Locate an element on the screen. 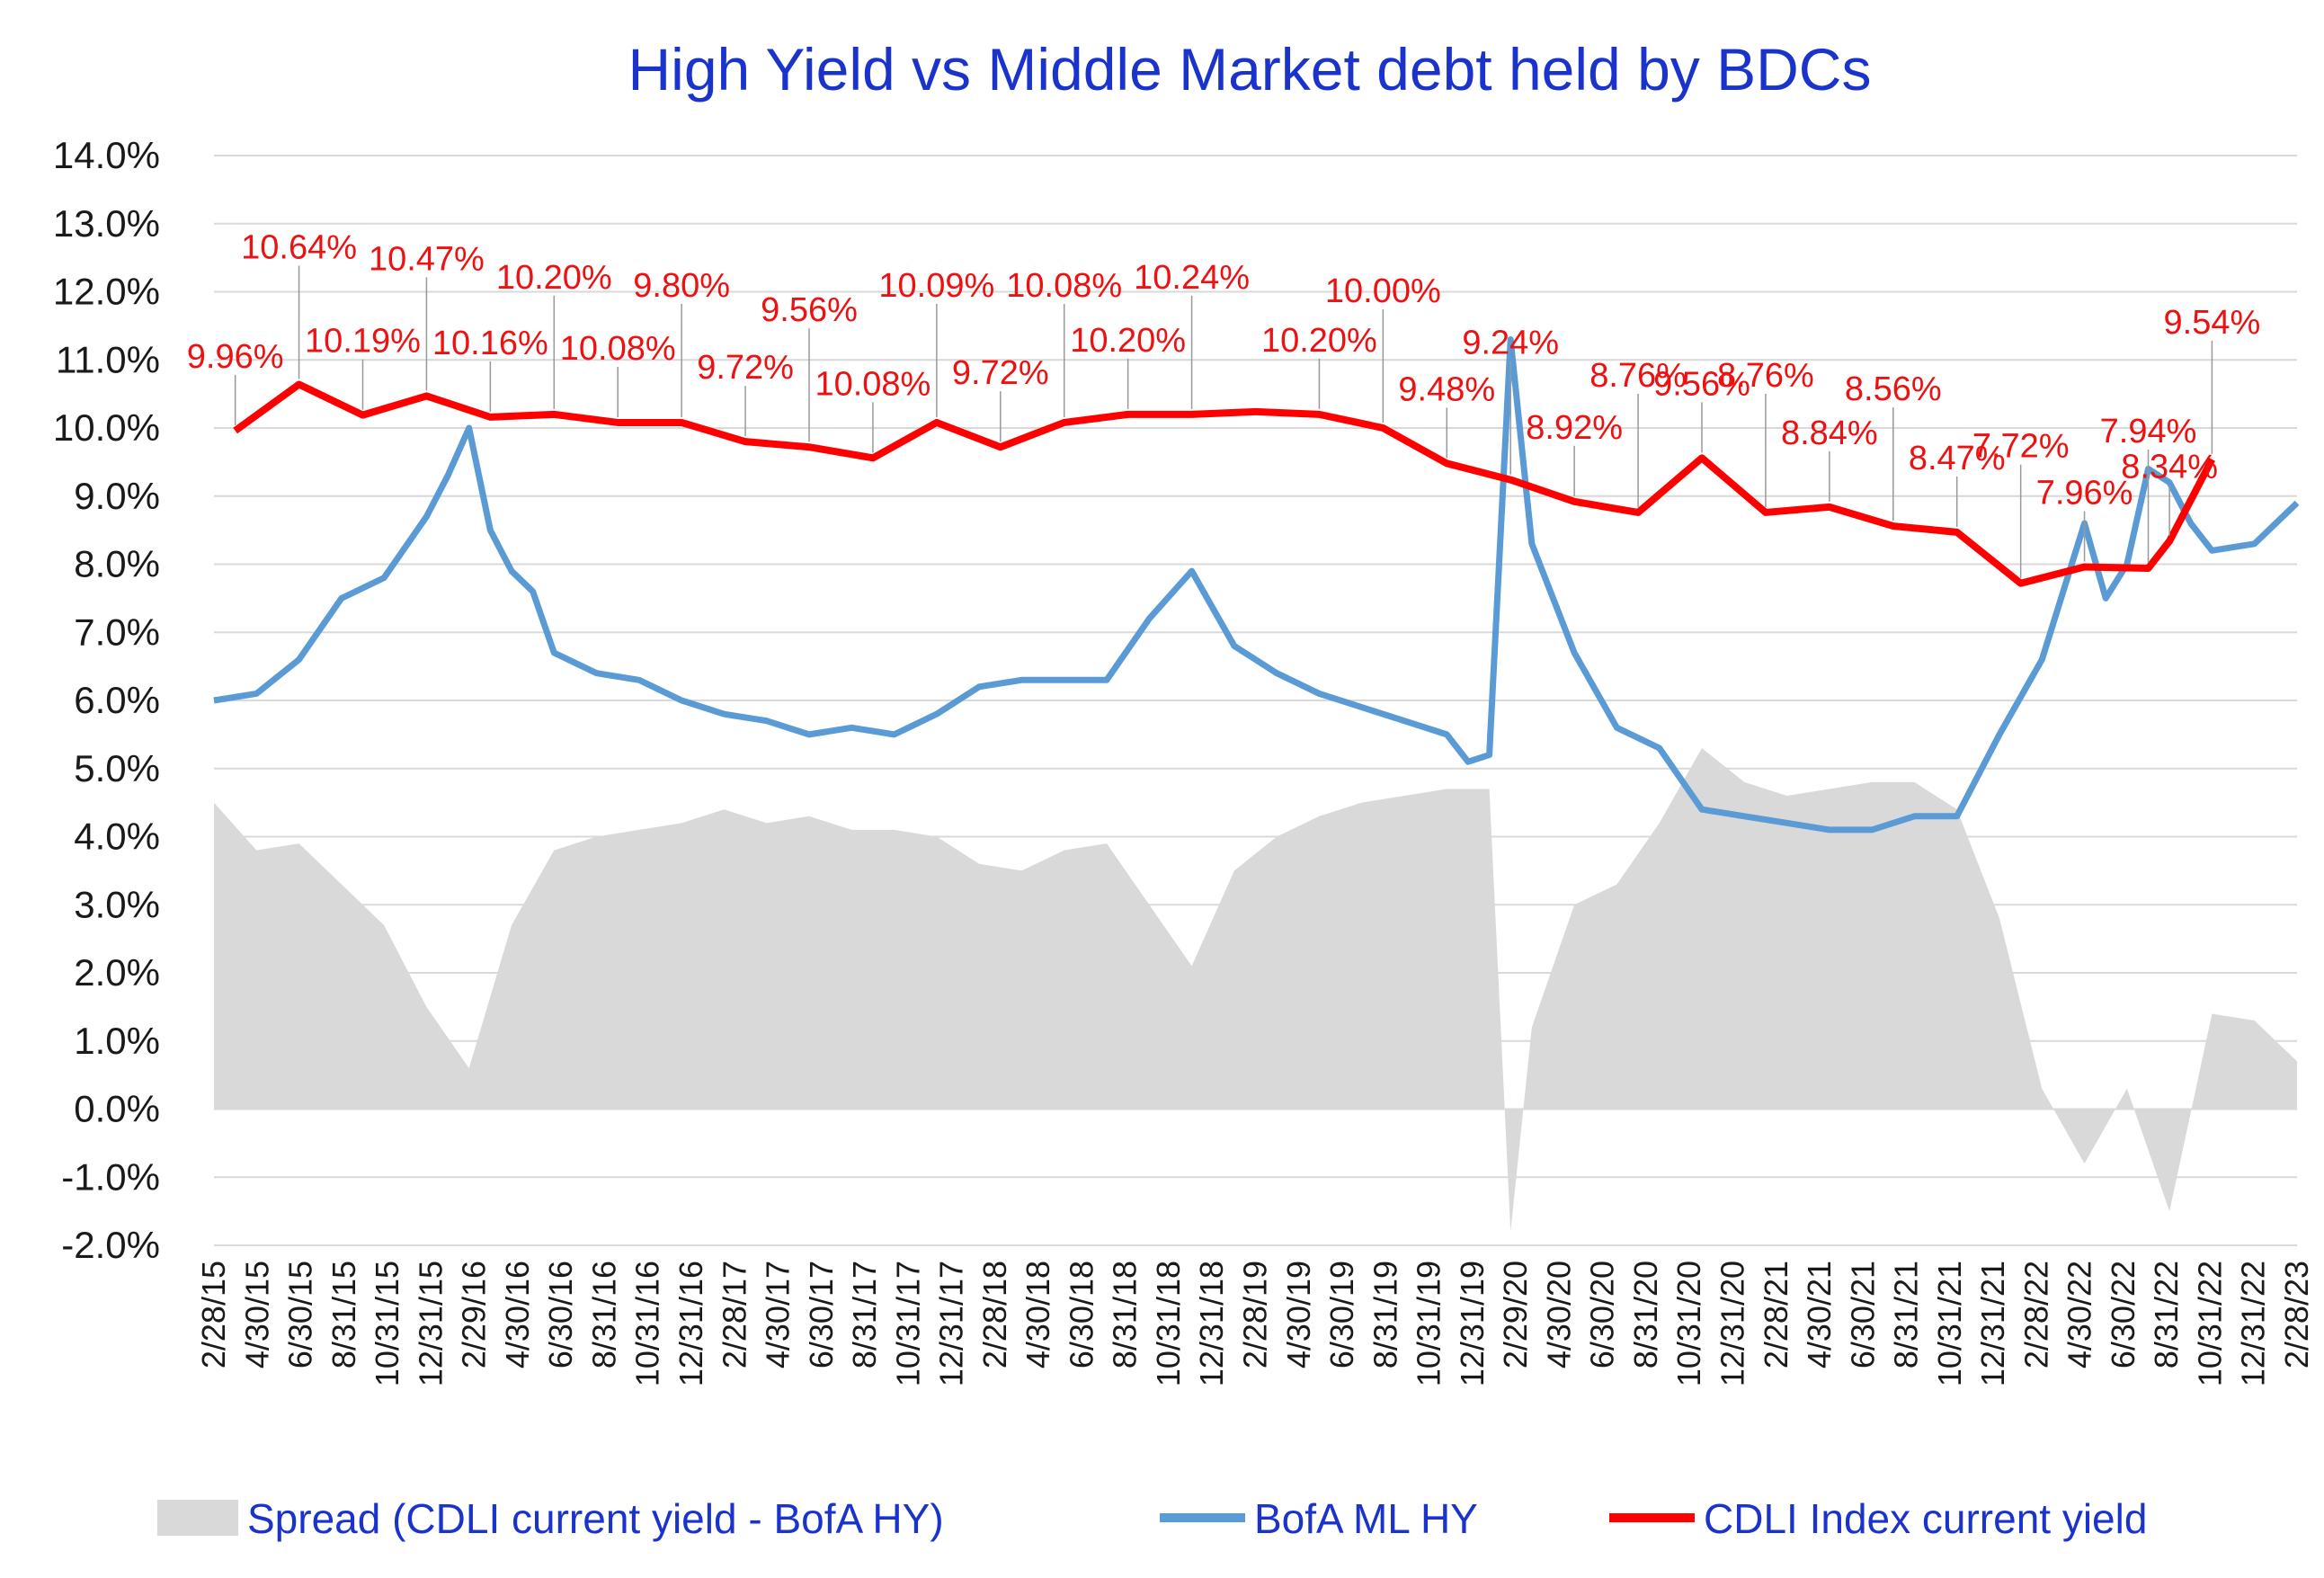 The height and width of the screenshot is (1578, 2324). x-tick-label: 10/31/19 is located at coordinates (1429, 1323).